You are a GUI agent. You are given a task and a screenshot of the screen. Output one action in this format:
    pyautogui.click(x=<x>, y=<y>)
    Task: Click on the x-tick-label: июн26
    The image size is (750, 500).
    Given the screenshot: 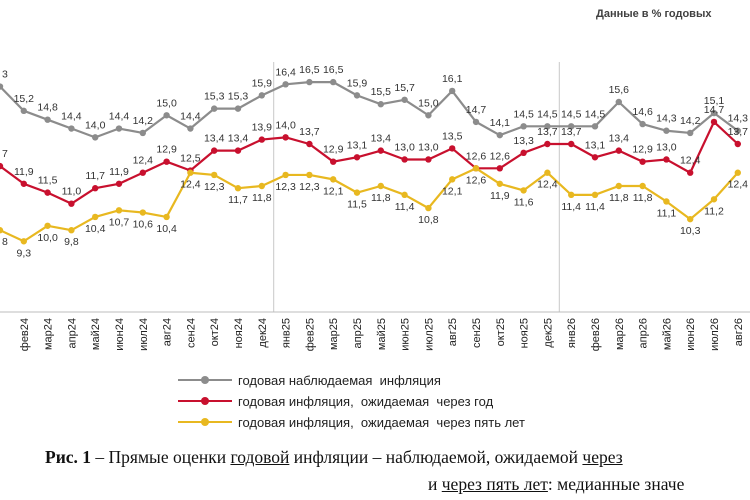 What is the action you would take?
    pyautogui.click(x=691, y=334)
    